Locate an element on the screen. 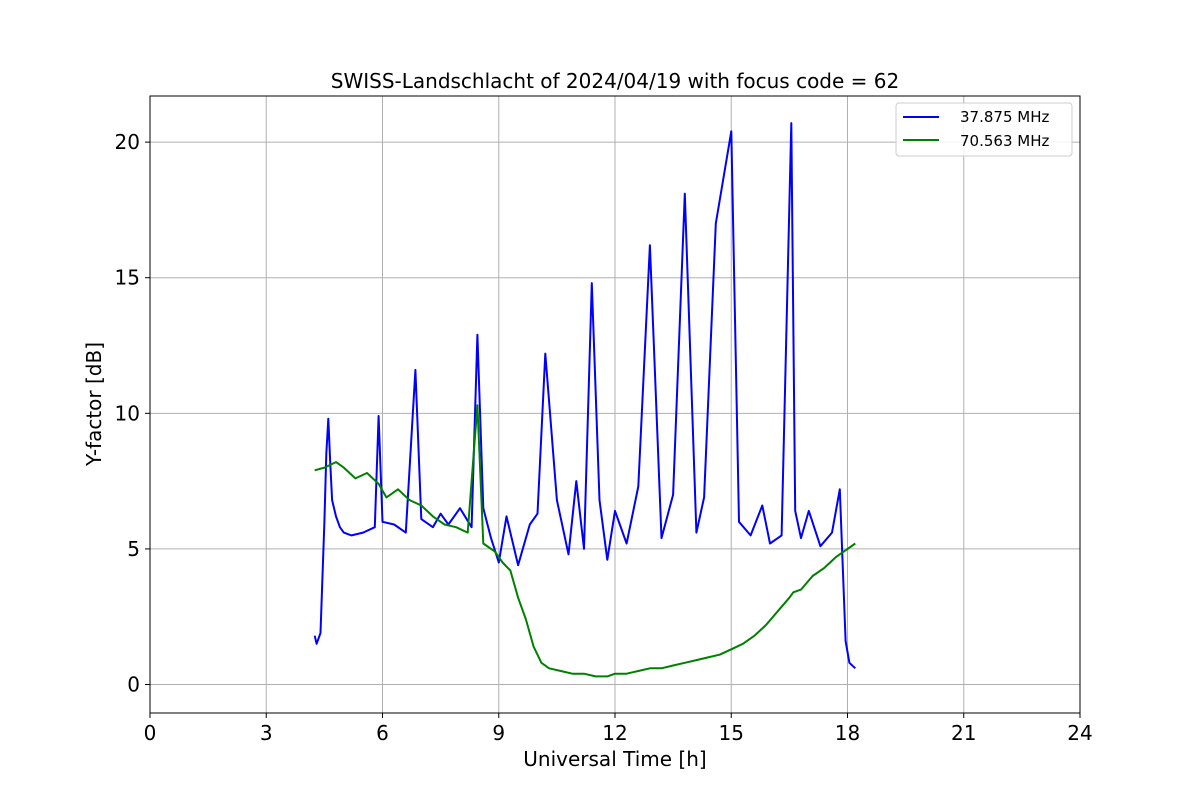 Image resolution: width=1200 pixels, height=800 pixels. x-tick-label: 21 is located at coordinates (963, 733).